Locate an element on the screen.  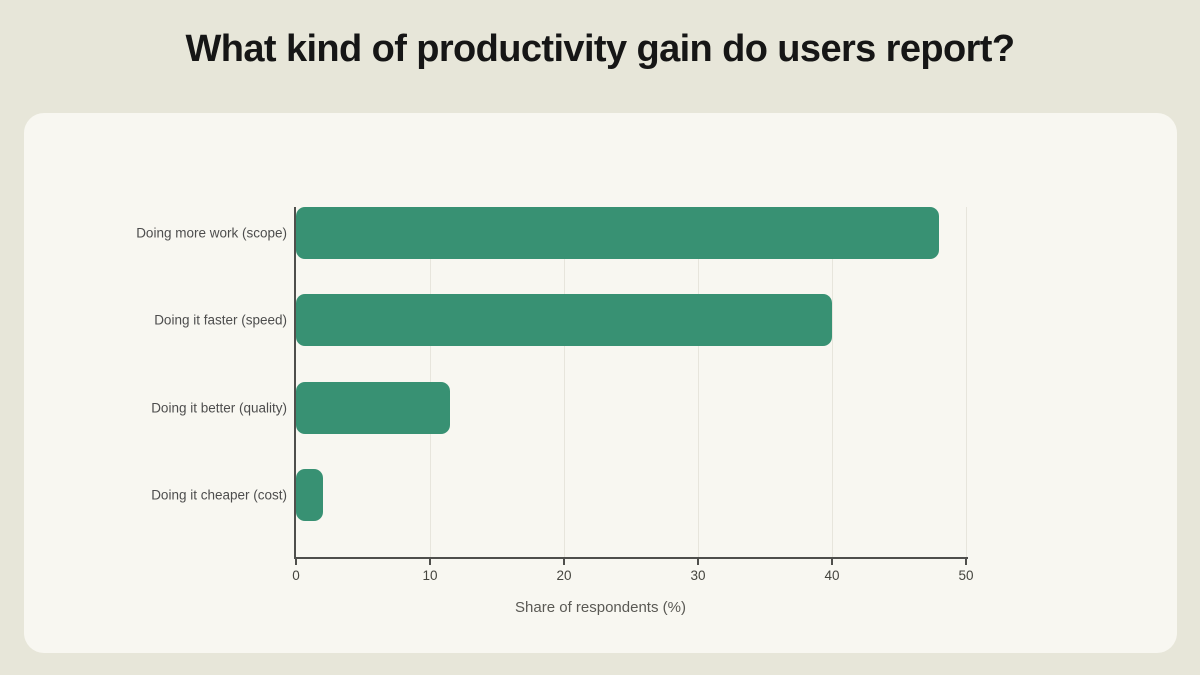
x-tick-label: 20 is located at coordinates (564, 575).